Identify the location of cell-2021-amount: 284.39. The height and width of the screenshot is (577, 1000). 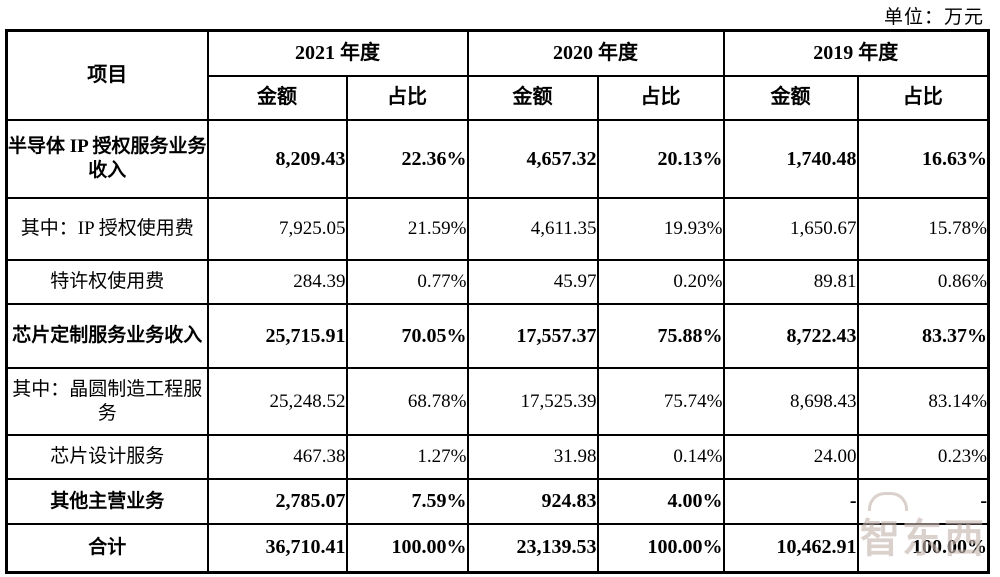
(277, 282).